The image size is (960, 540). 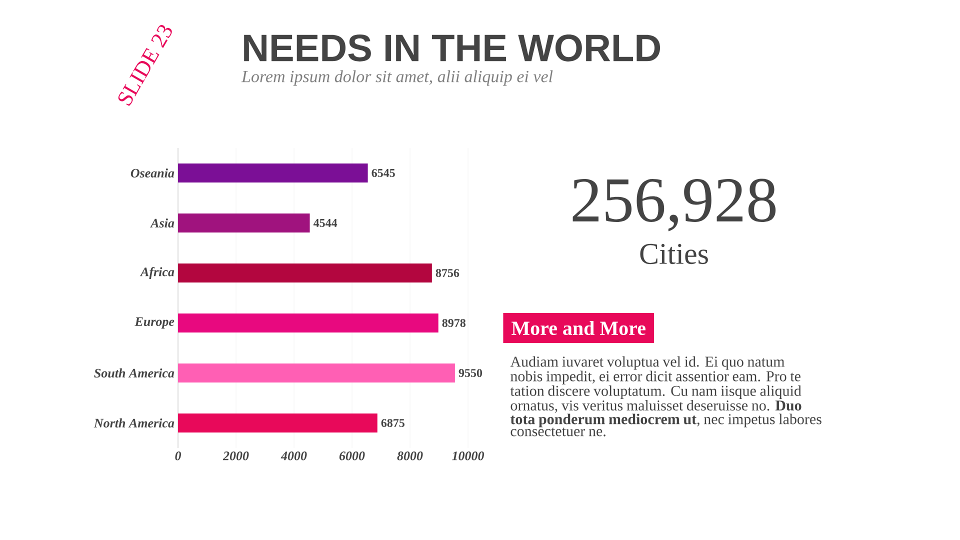 I want to click on data-label: 6875, so click(x=392, y=423).